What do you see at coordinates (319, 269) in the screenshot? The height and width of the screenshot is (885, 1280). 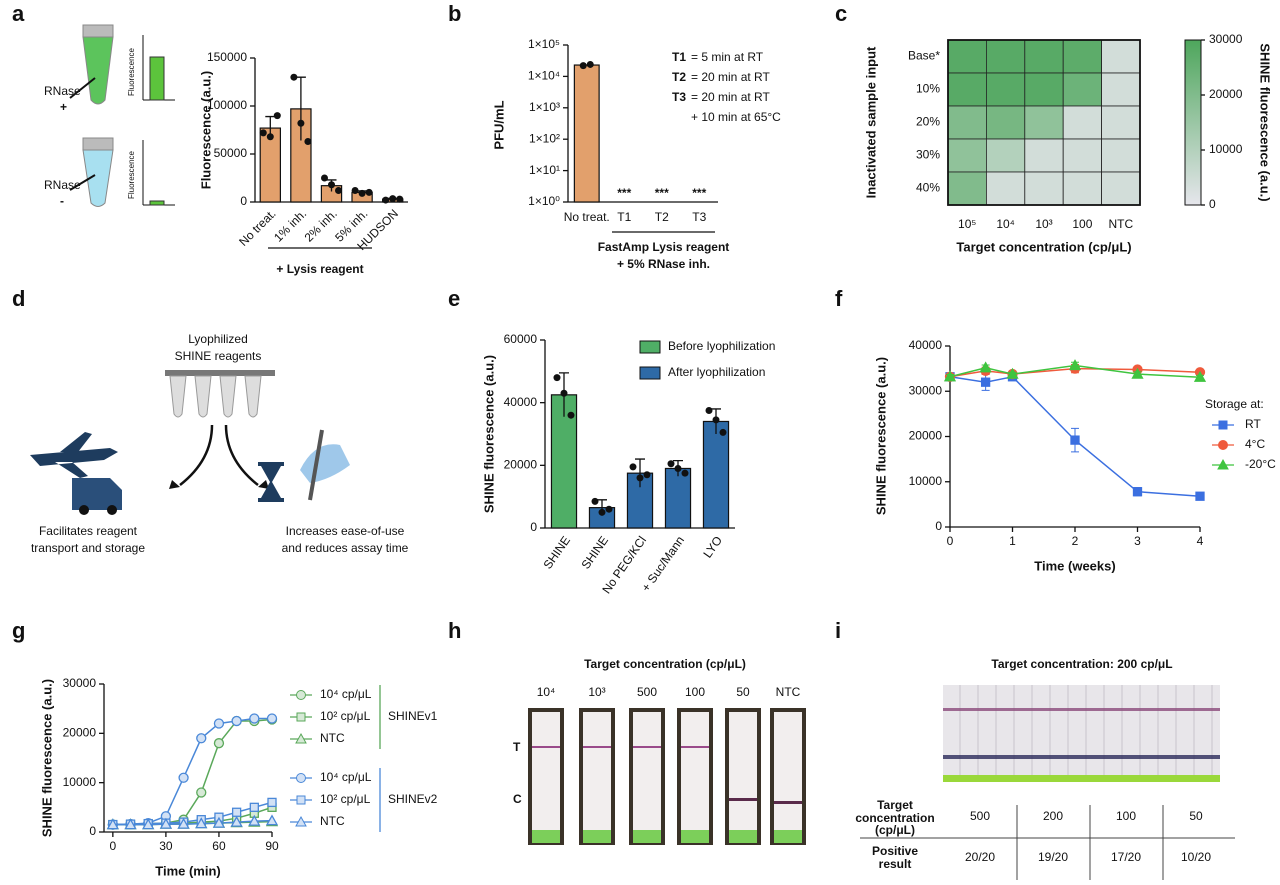 I see `group-label: + Lysis reagent` at bounding box center [319, 269].